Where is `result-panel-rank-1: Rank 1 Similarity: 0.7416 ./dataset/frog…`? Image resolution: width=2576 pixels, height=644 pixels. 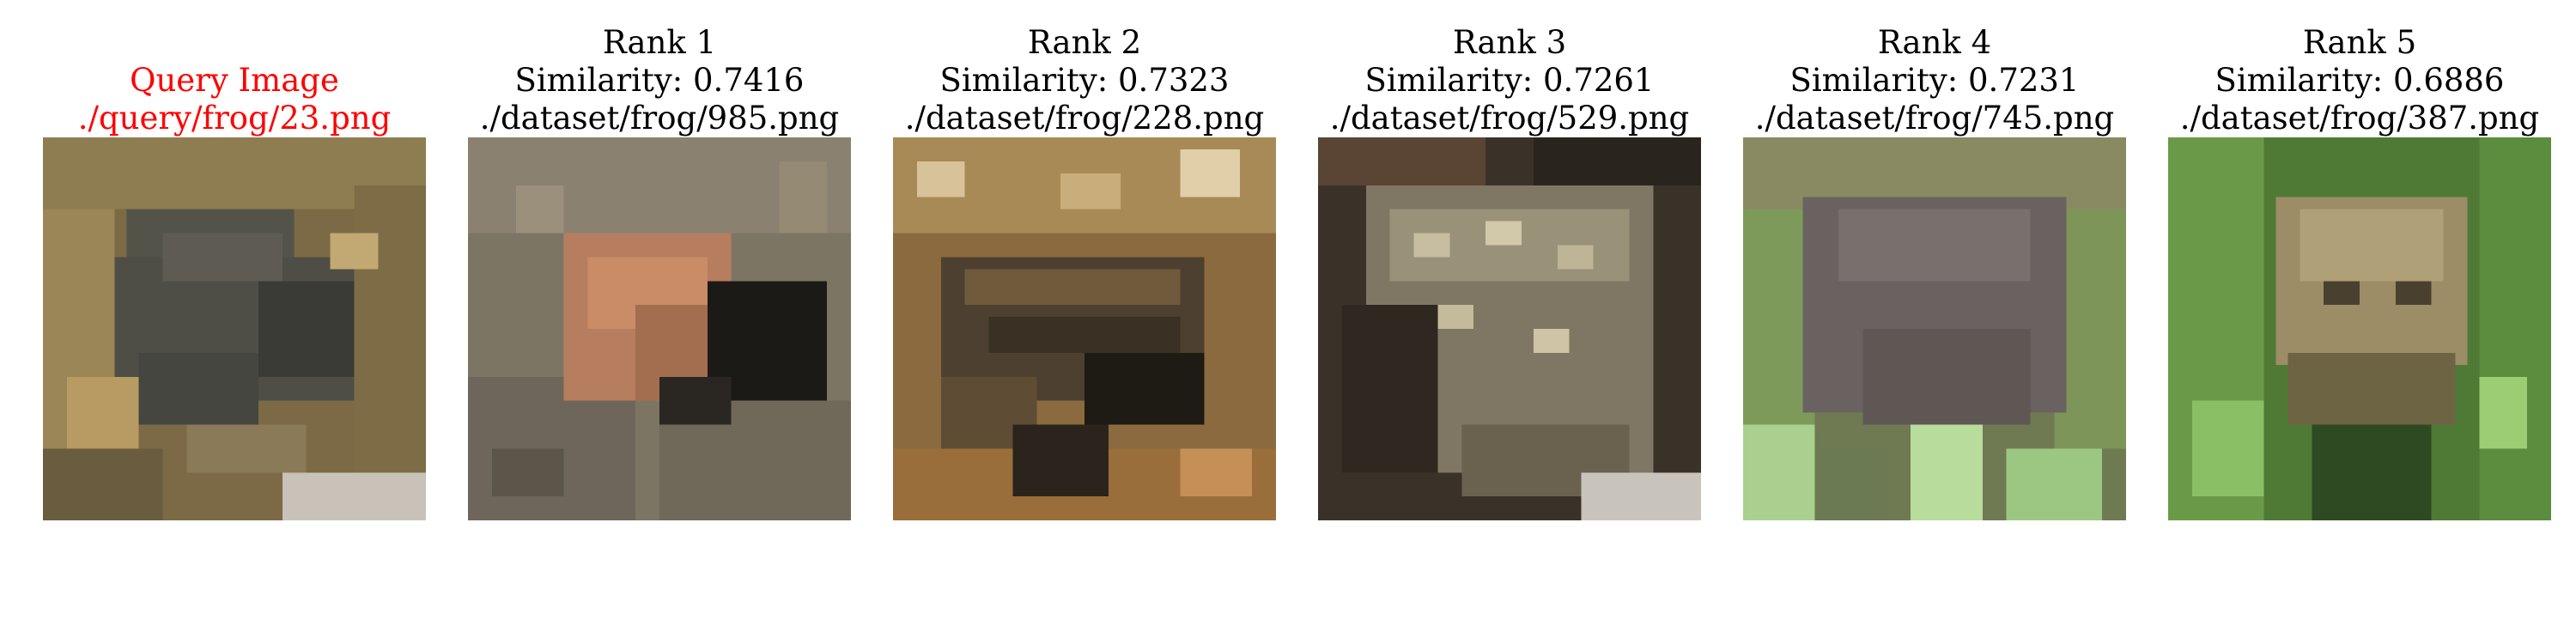
result-panel-rank-1: Rank 1 Similarity: 0.7416 ./dataset/frog… is located at coordinates (660, 262).